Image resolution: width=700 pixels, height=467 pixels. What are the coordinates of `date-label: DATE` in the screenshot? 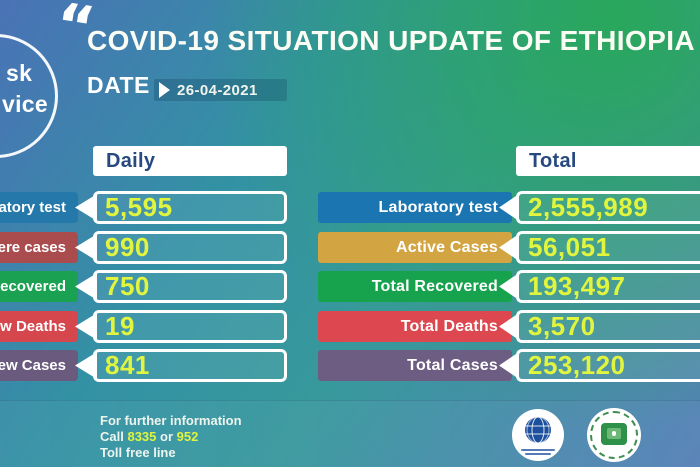 It's located at (118, 85).